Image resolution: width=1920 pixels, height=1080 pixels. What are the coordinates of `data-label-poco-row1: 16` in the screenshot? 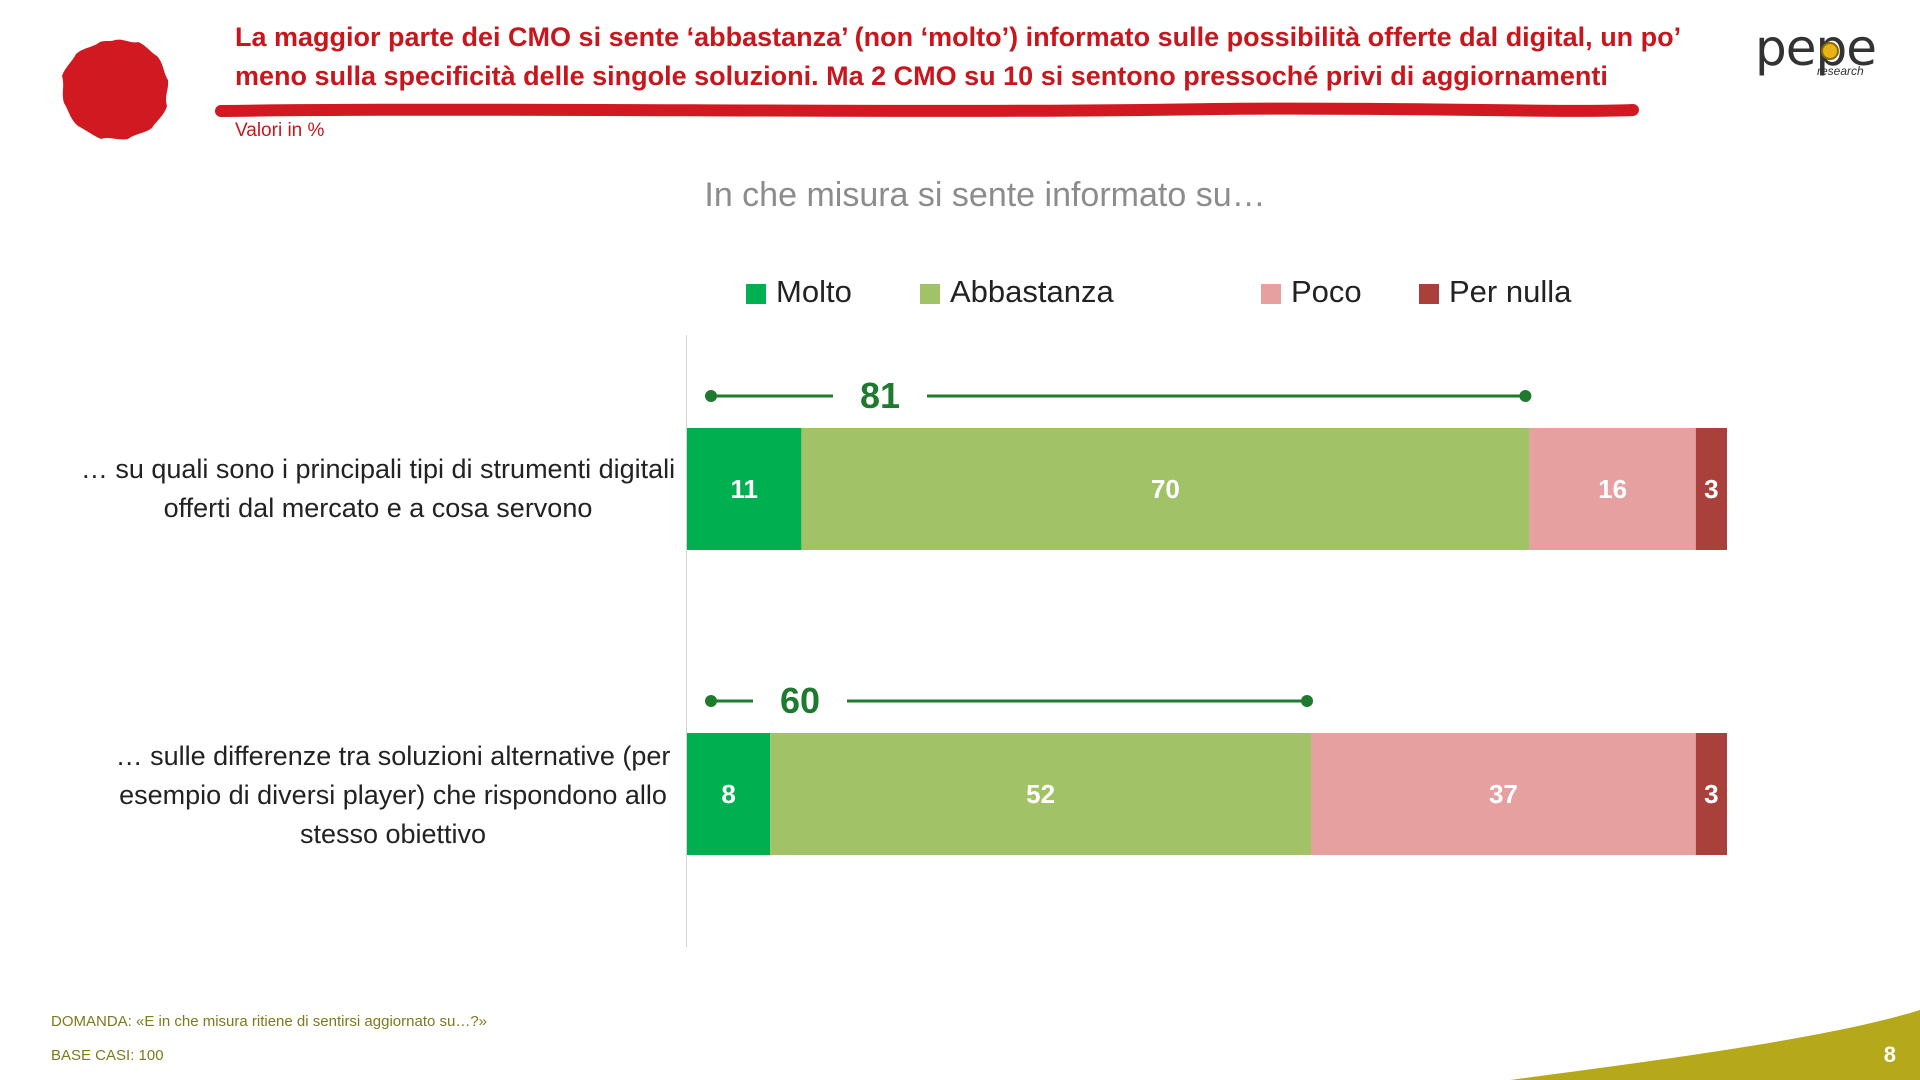 It's located at (1612, 489).